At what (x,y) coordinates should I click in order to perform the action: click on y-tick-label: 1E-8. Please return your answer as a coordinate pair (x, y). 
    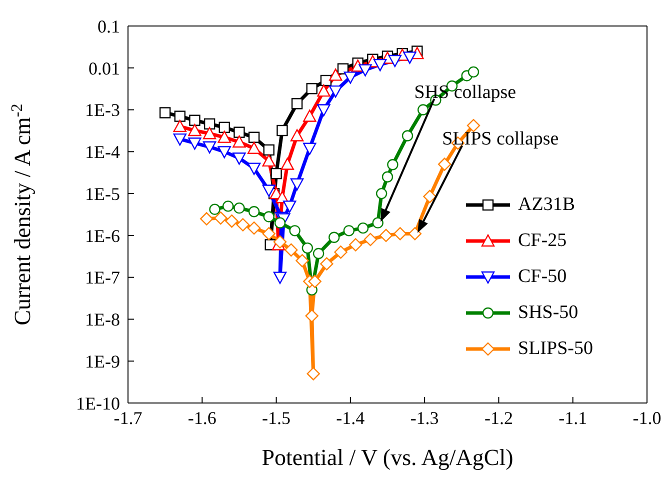
    Looking at the image, I should click on (102, 320).